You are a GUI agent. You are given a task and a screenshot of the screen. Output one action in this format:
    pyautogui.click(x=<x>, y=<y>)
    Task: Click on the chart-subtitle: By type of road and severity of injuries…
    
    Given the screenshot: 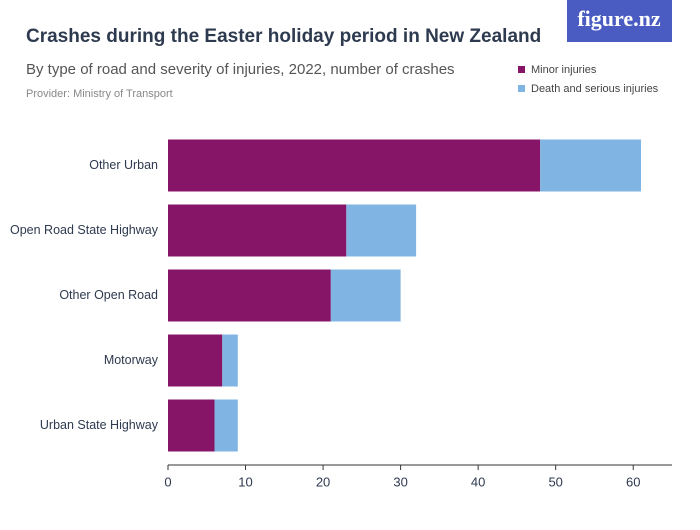 What is the action you would take?
    pyautogui.click(x=240, y=69)
    